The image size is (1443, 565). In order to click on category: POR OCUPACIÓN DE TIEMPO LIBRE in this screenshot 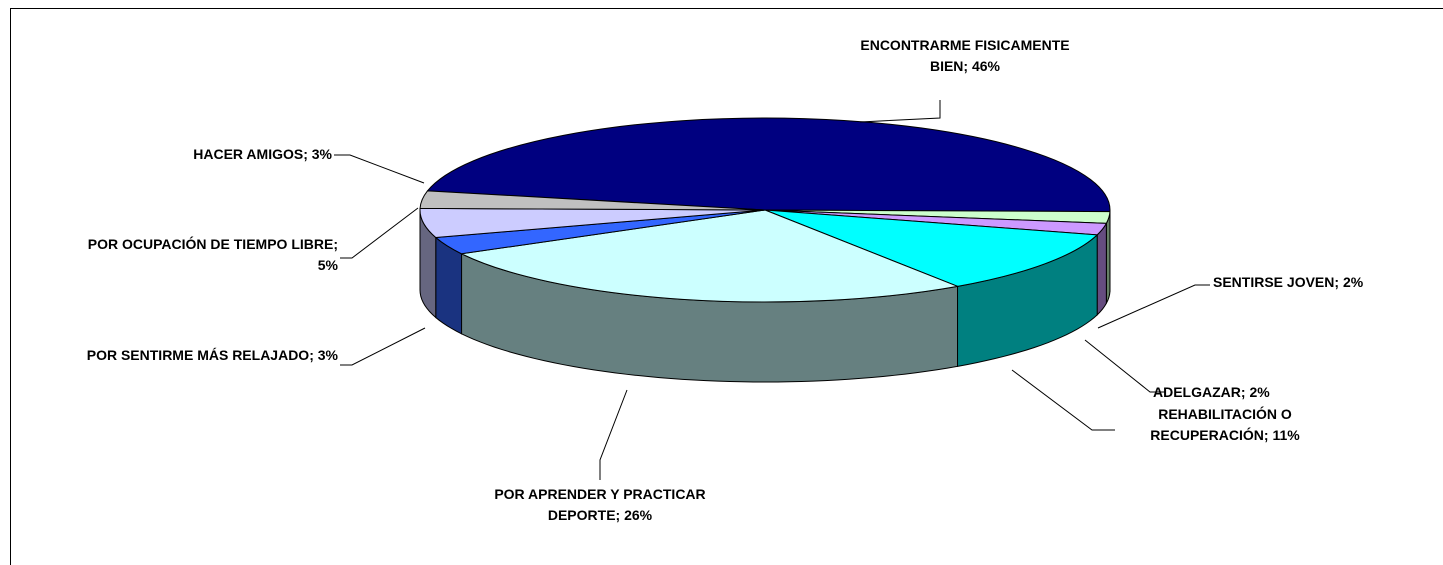, I will do `click(210, 244)`.